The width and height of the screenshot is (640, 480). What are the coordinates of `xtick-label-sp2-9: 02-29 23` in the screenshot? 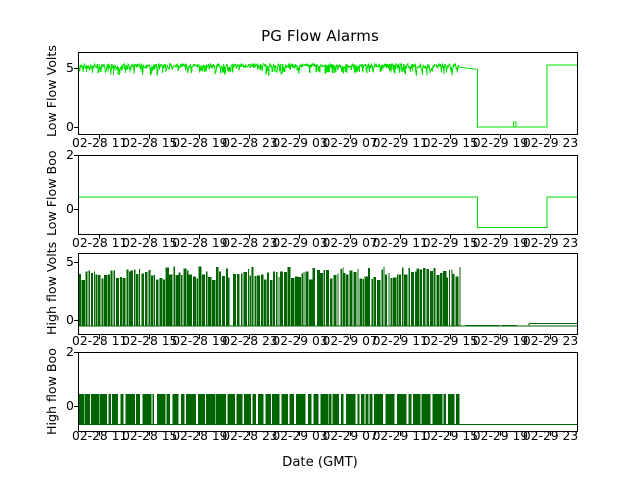 It's located at (550, 341).